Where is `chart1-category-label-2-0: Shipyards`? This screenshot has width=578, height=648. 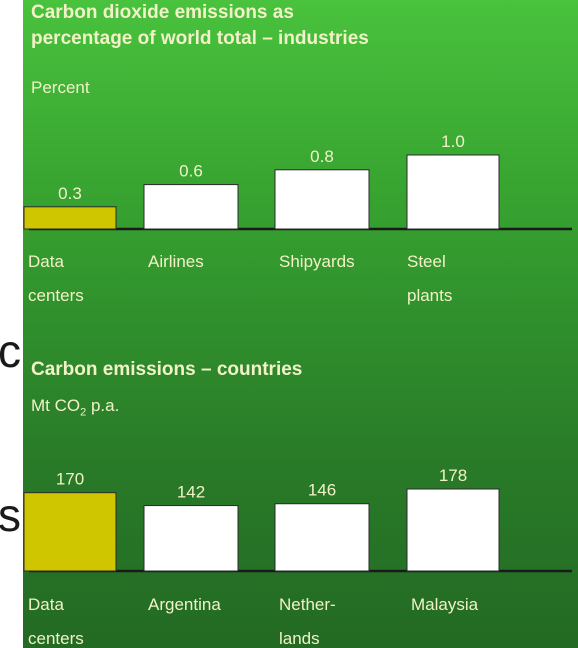 chart1-category-label-2-0: Shipyards is located at coordinates (317, 261).